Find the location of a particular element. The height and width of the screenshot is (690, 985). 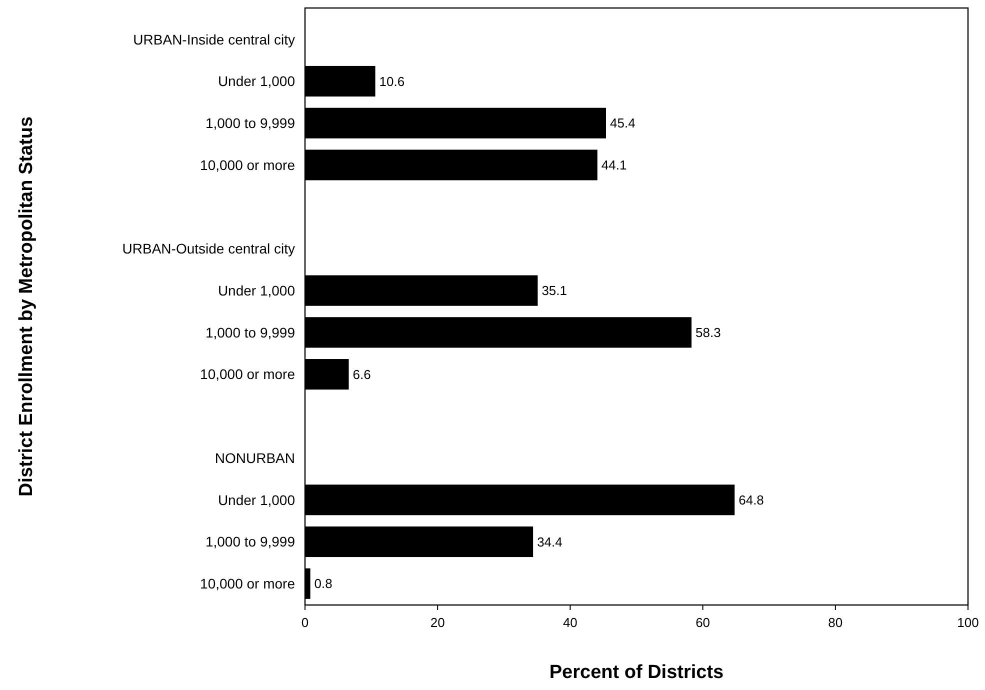

data-label: 58.3 is located at coordinates (708, 332).